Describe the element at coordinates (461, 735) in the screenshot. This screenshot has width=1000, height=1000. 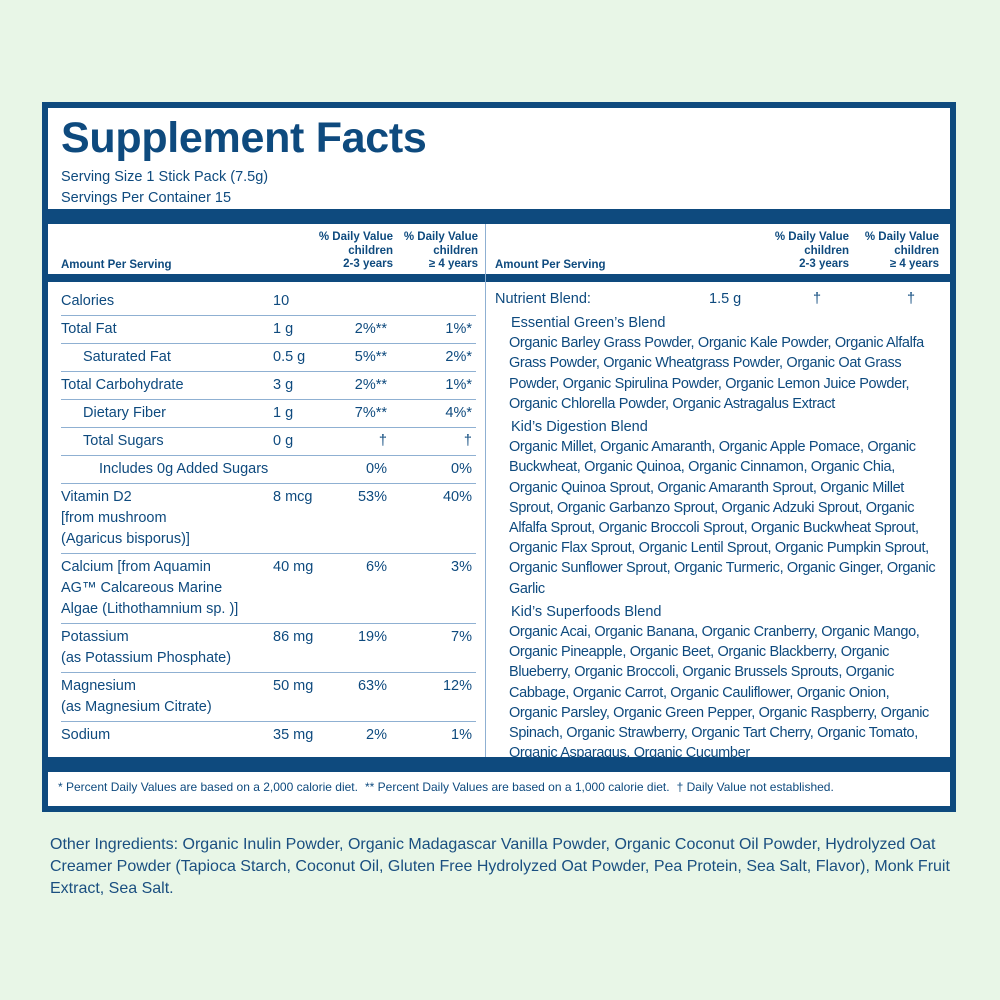
I see `daily-value: 1%` at that location.